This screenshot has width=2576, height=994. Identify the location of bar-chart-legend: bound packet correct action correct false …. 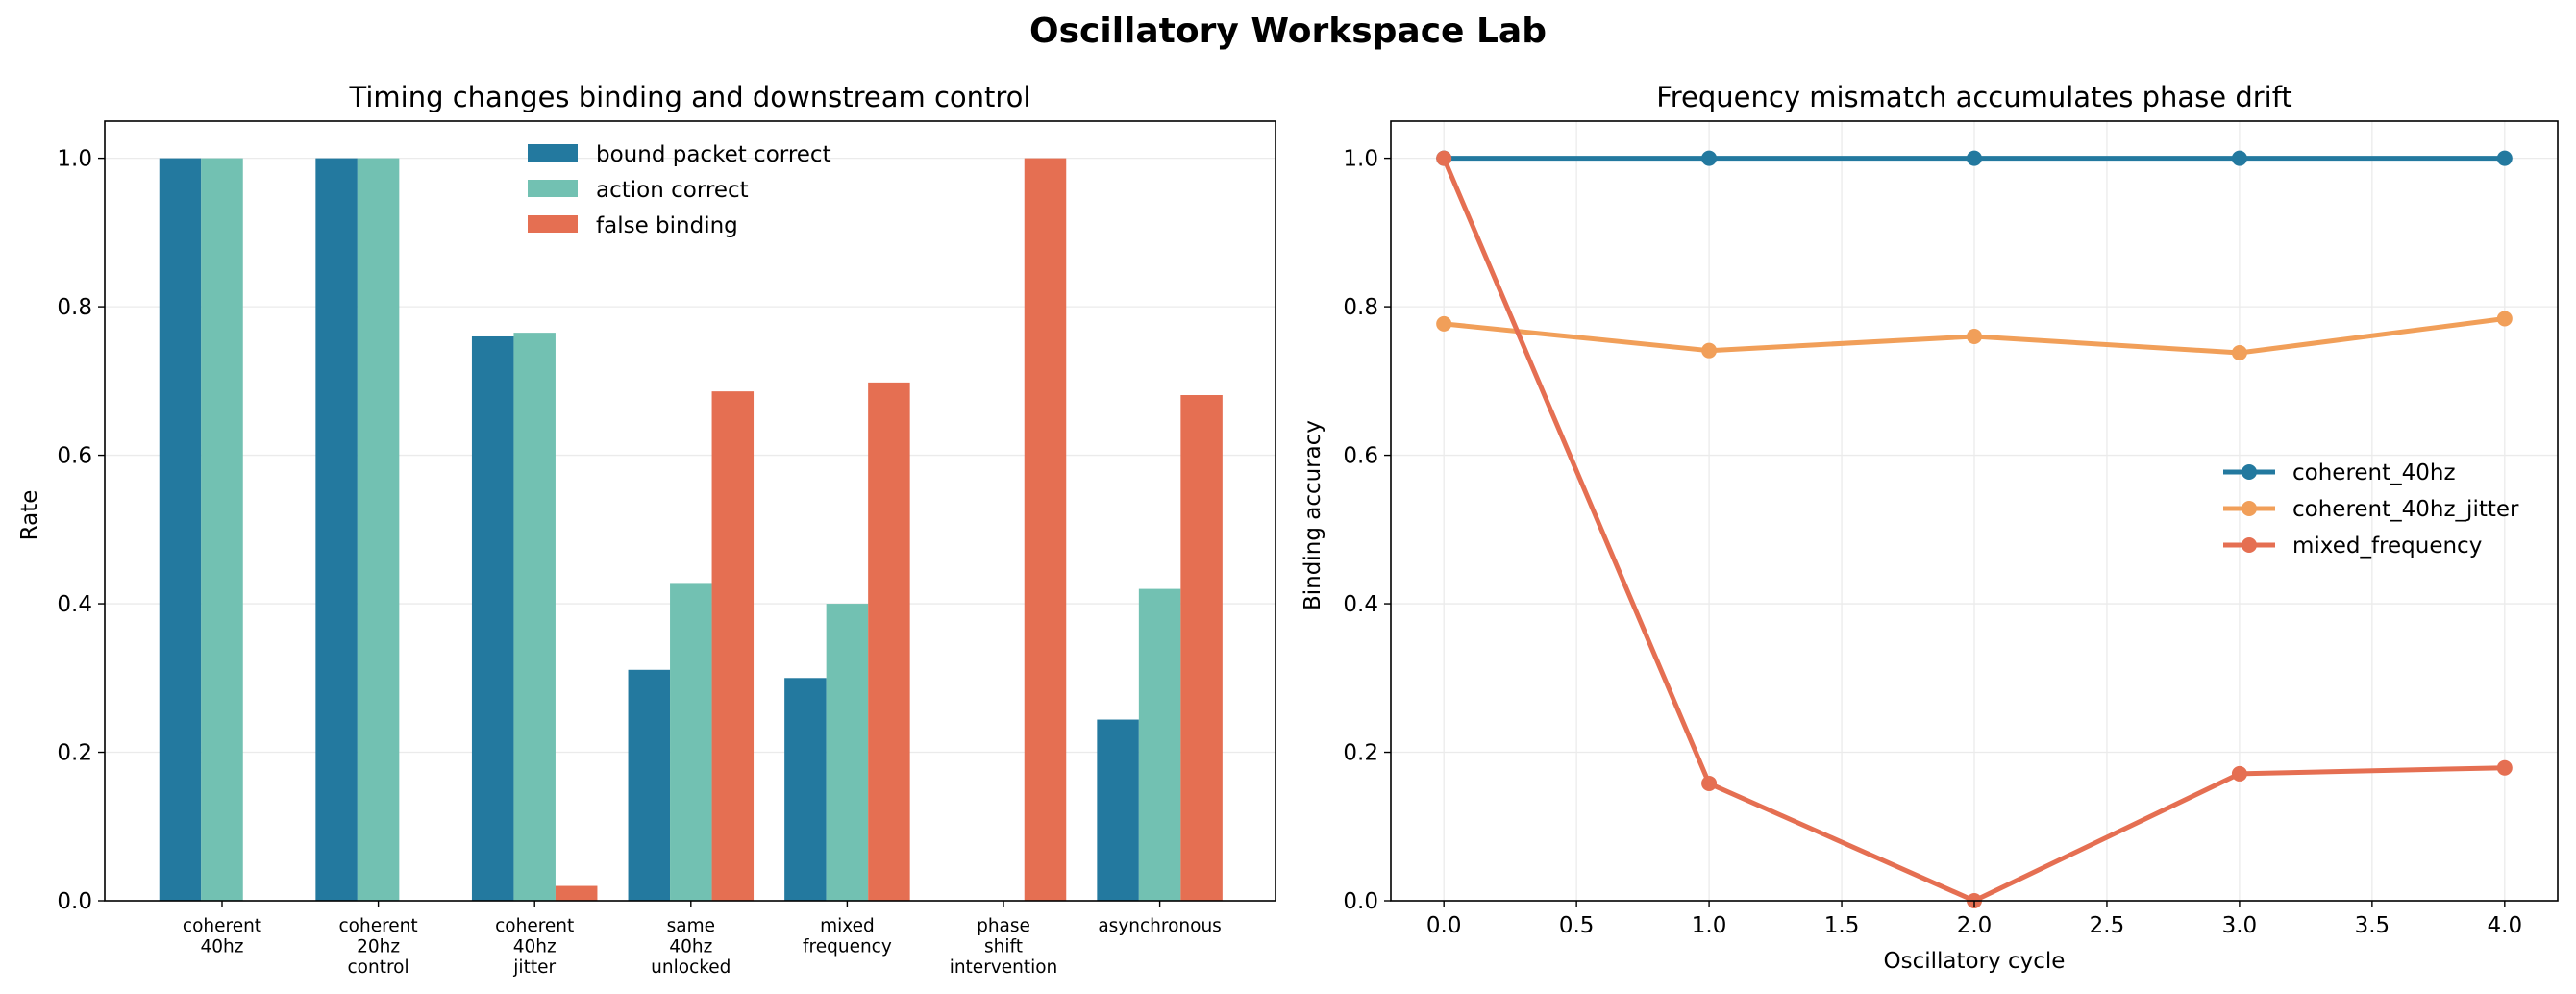
(680, 190).